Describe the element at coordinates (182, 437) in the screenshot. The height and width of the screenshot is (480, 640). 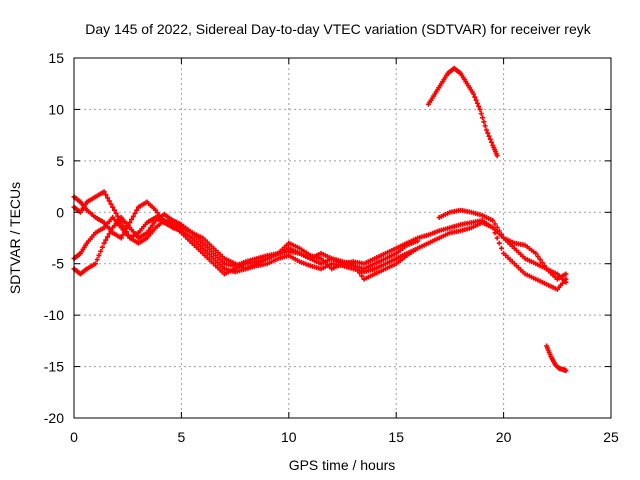
I see `x-tick-label: 5` at that location.